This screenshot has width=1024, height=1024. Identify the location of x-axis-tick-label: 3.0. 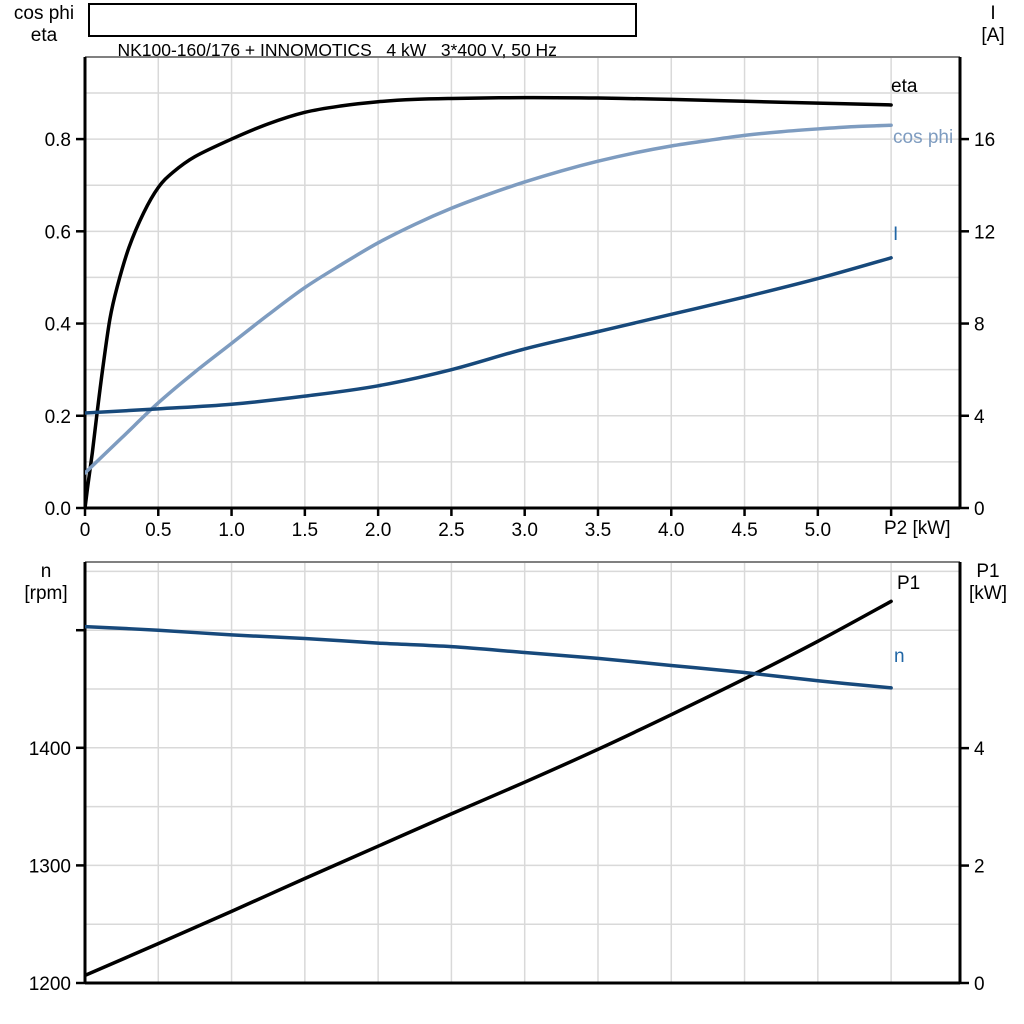
(524, 530).